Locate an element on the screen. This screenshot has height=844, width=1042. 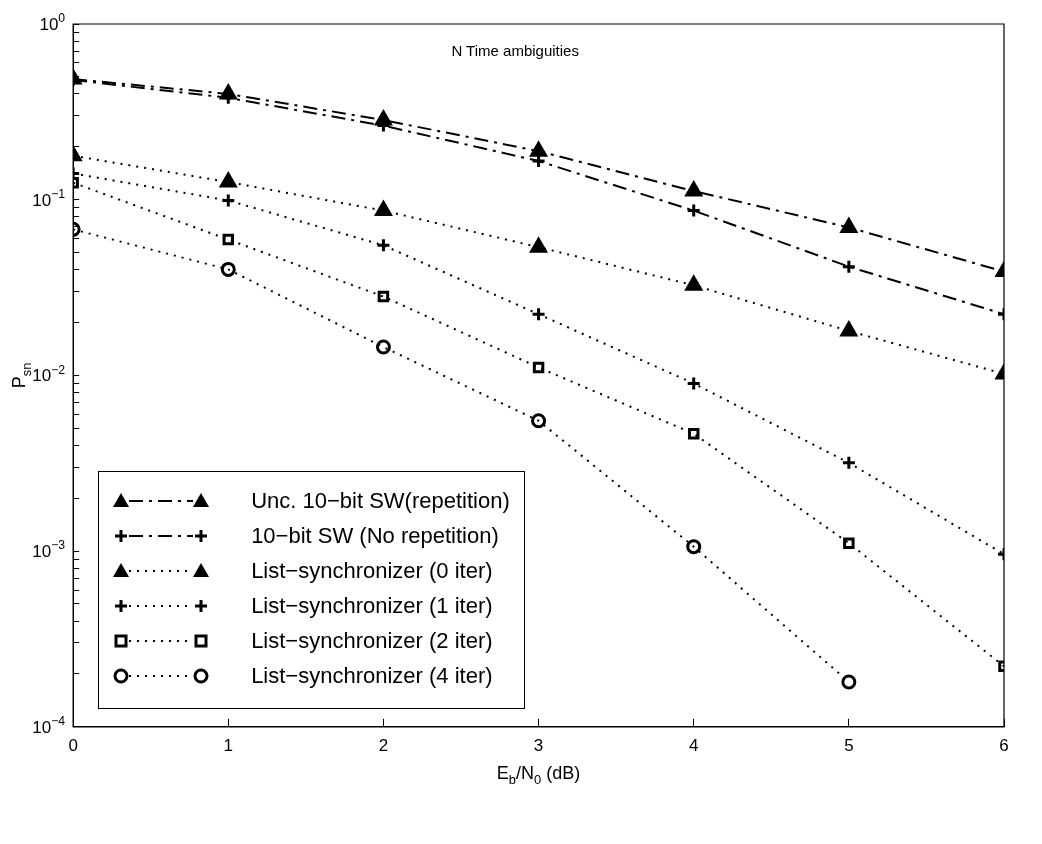
legend-label: Unc. 10−bit SW(repetition) is located at coordinates (380, 501).